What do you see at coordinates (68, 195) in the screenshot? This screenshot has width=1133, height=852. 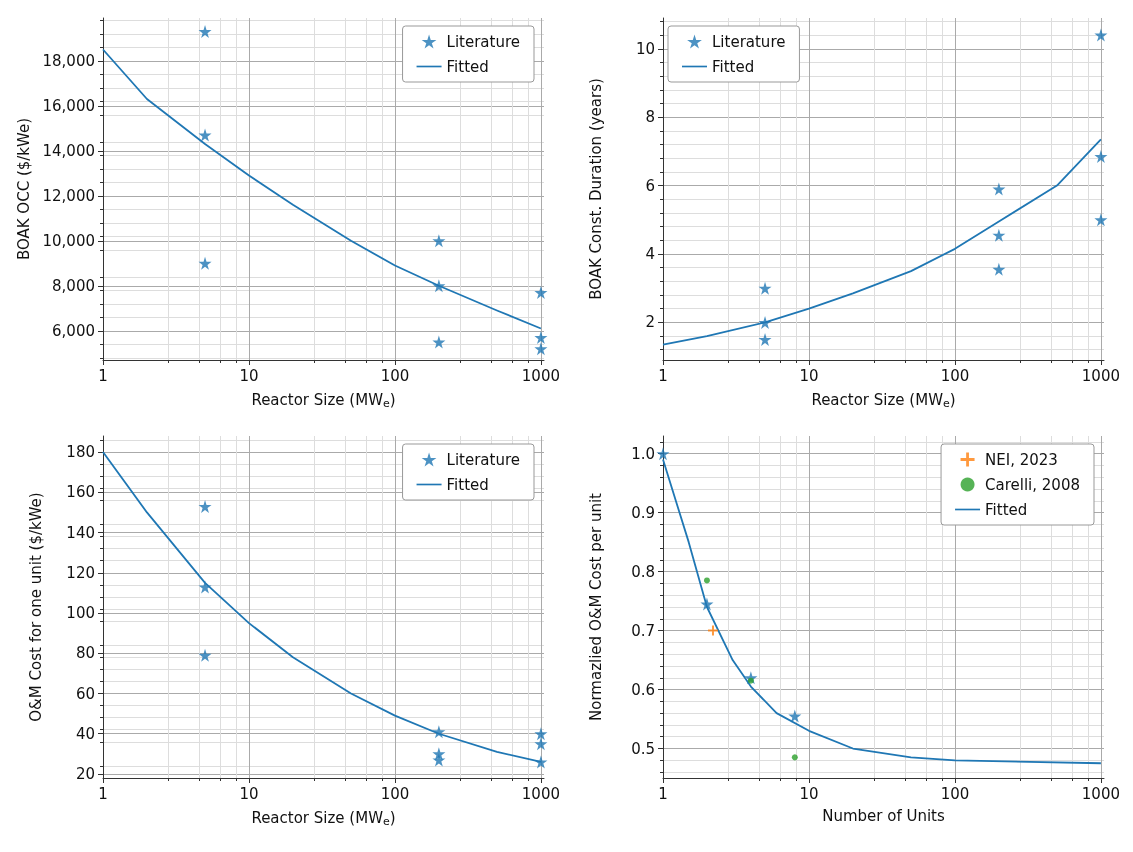 I see `y-tick-label: 12,000` at bounding box center [68, 195].